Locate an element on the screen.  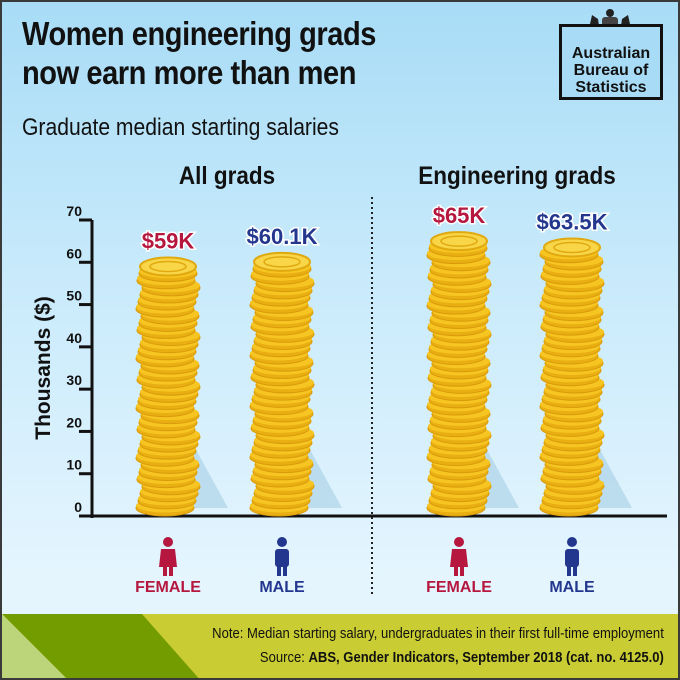
logo-line: Statistics is located at coordinates (611, 87).